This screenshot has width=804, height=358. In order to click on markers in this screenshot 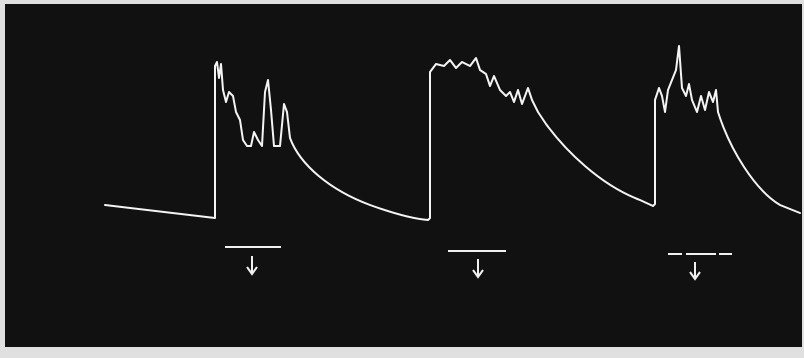, I will do `click(478, 263)`.